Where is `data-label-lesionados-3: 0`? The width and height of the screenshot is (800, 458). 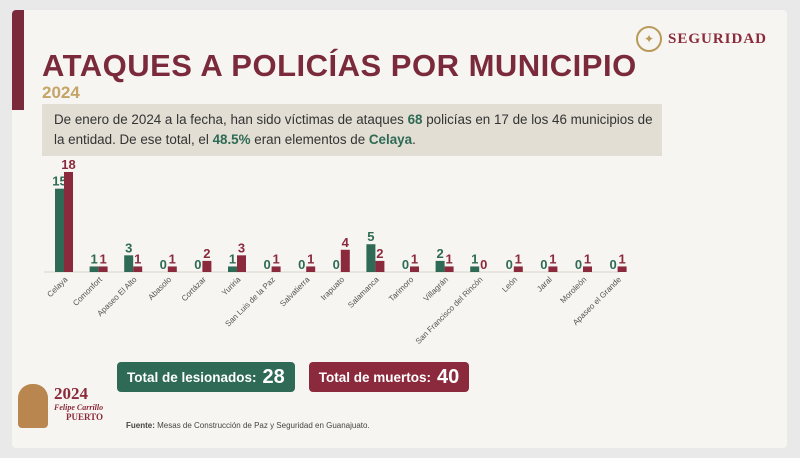
data-label-lesionados-3: 0 is located at coordinates (163, 264).